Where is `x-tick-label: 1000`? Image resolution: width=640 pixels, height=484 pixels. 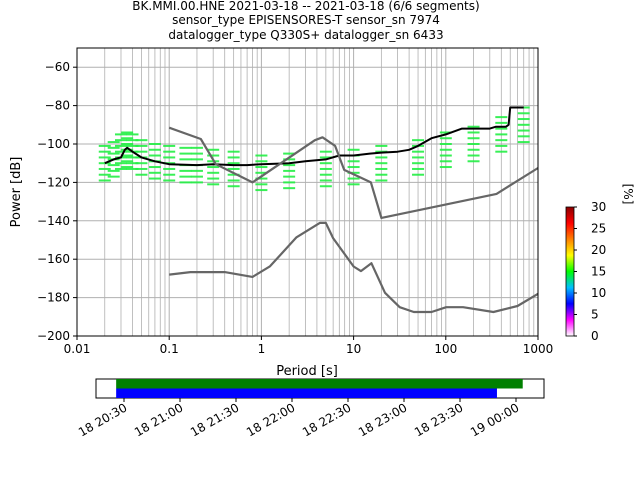
x-tick-label: 1000 is located at coordinates (538, 349).